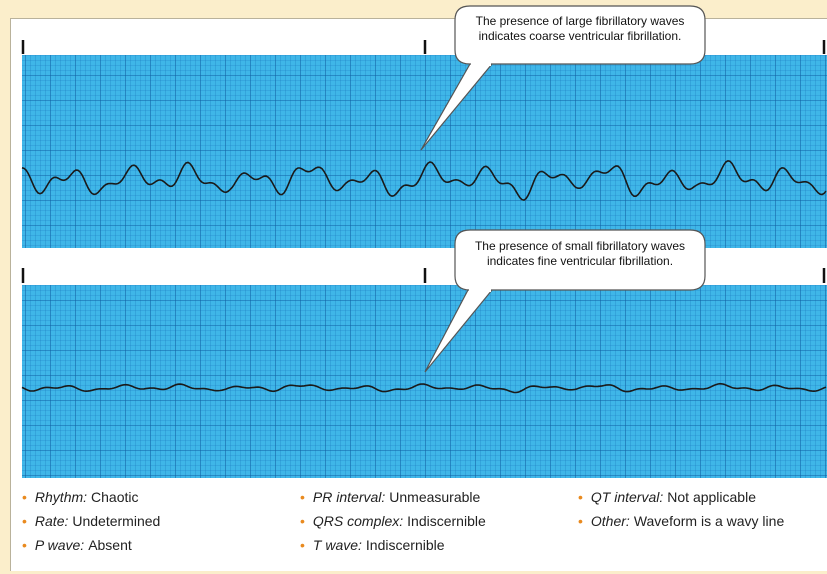 The image size is (827, 574). Describe the element at coordinates (711, 497) in the screenshot. I see `criterion-value: Not applicable` at that location.